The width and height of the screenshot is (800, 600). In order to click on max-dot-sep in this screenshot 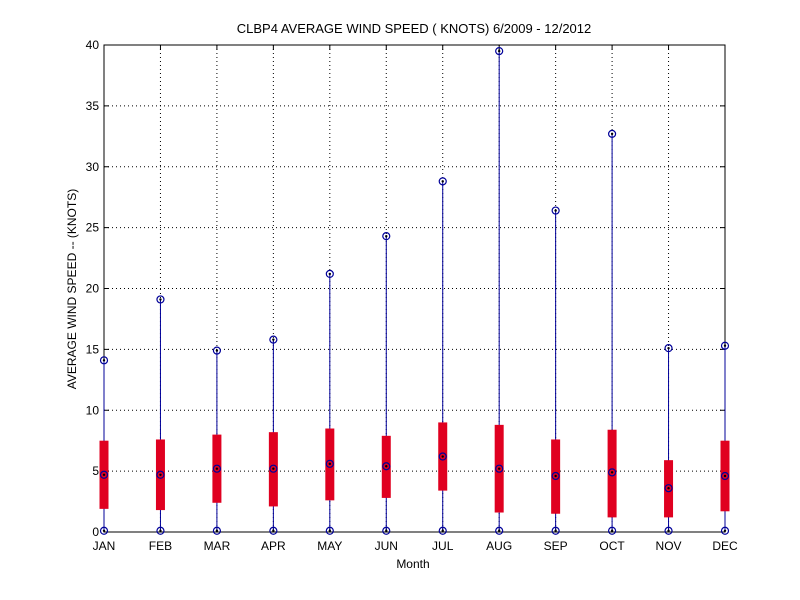, I will do `click(555, 210)`.